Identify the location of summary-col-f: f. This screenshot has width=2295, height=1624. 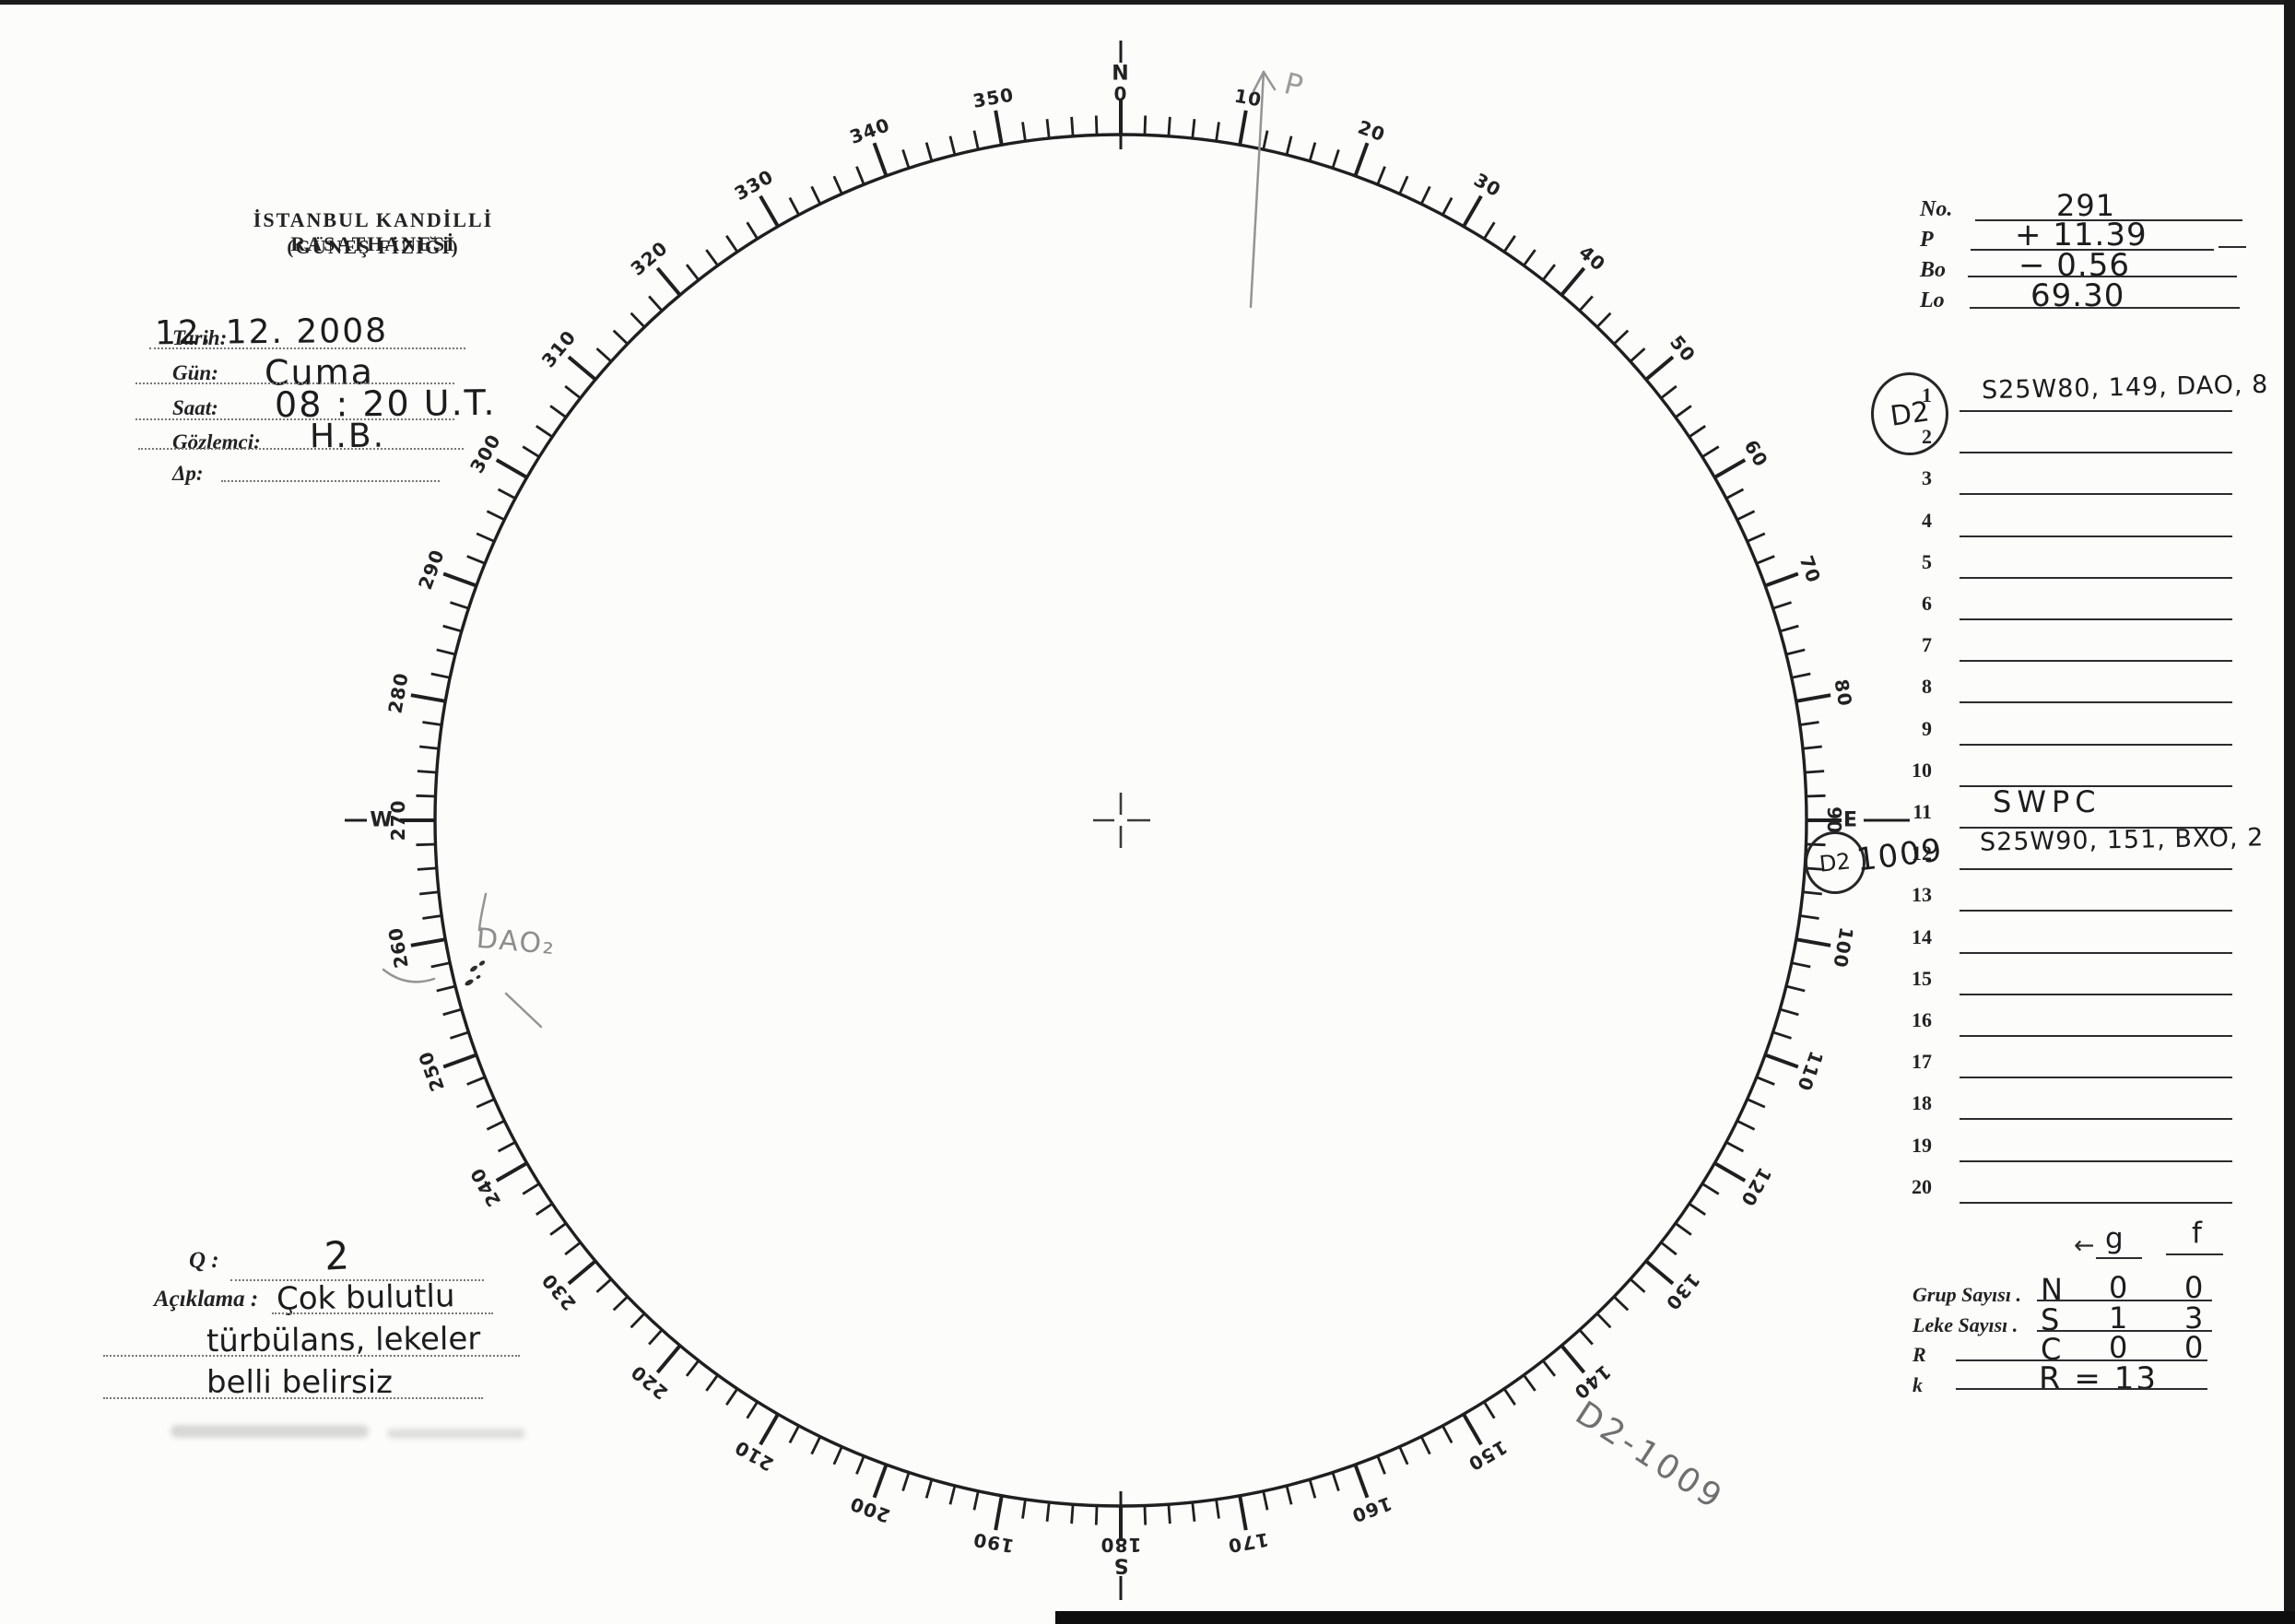
(2197, 1233).